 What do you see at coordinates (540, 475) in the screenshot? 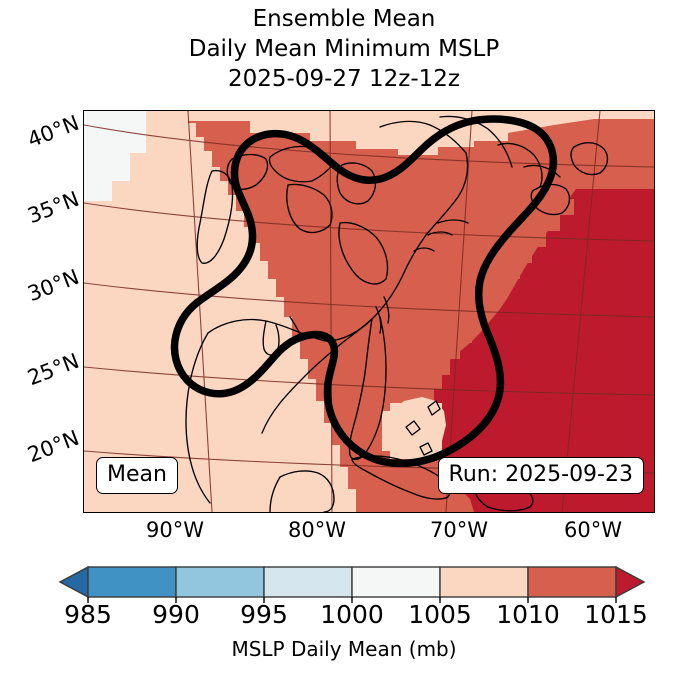
I see `run-date-label-box: Run: 2025-09-23` at bounding box center [540, 475].